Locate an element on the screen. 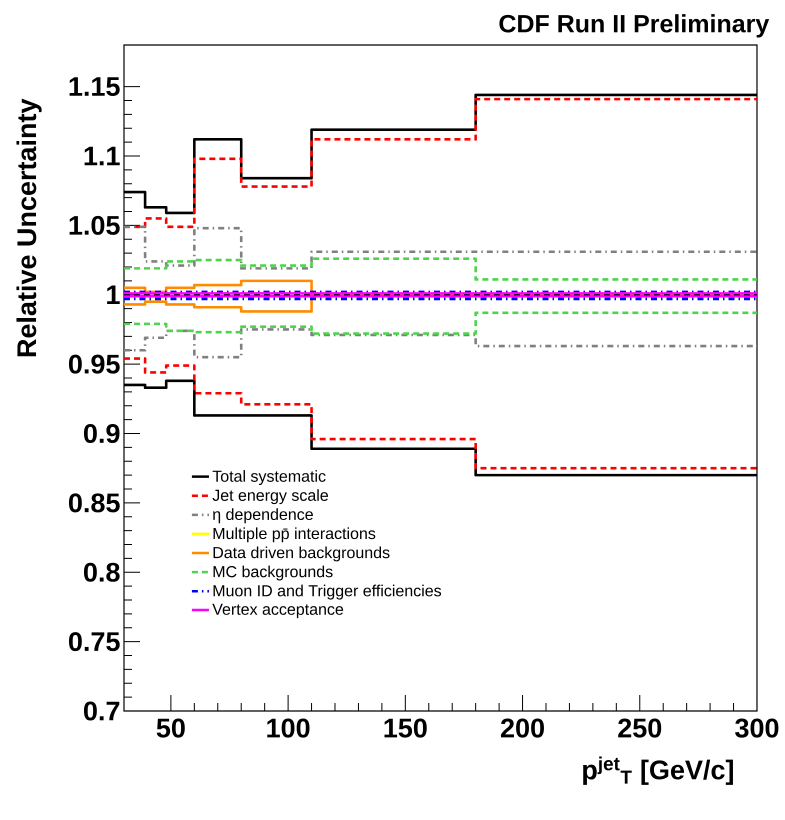 This screenshot has width=785, height=820. x-tick-label: 100 is located at coordinates (288, 728).